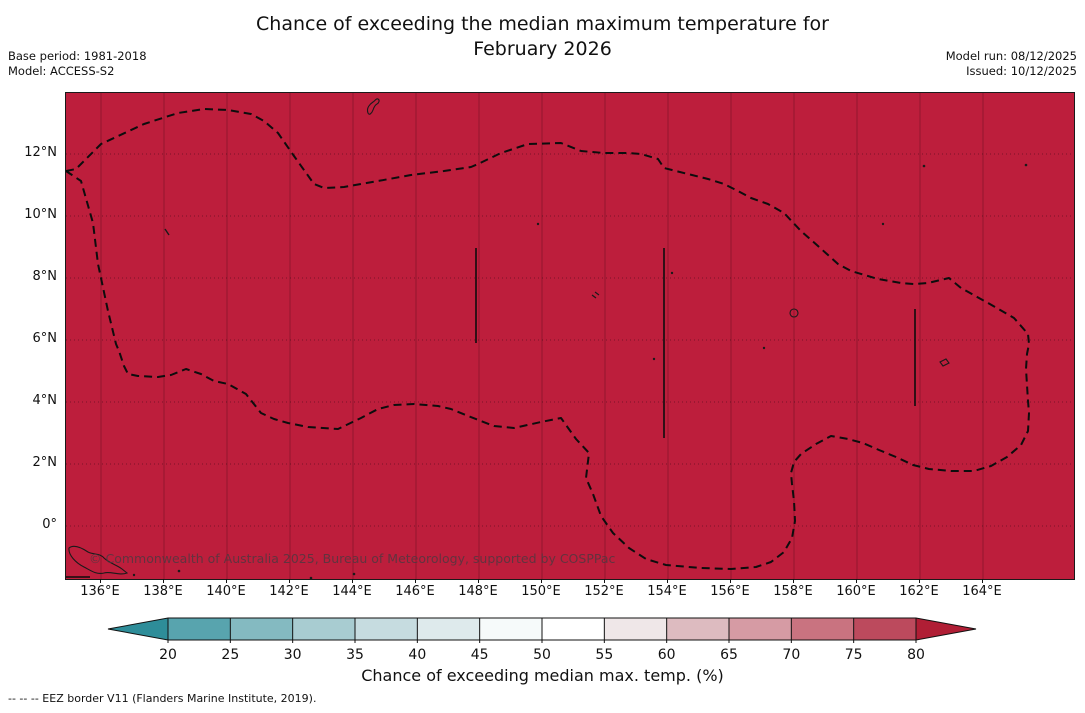 Image resolution: width=1085 pixels, height=713 pixels. I want to click on colorbar-outline, so click(542, 629).